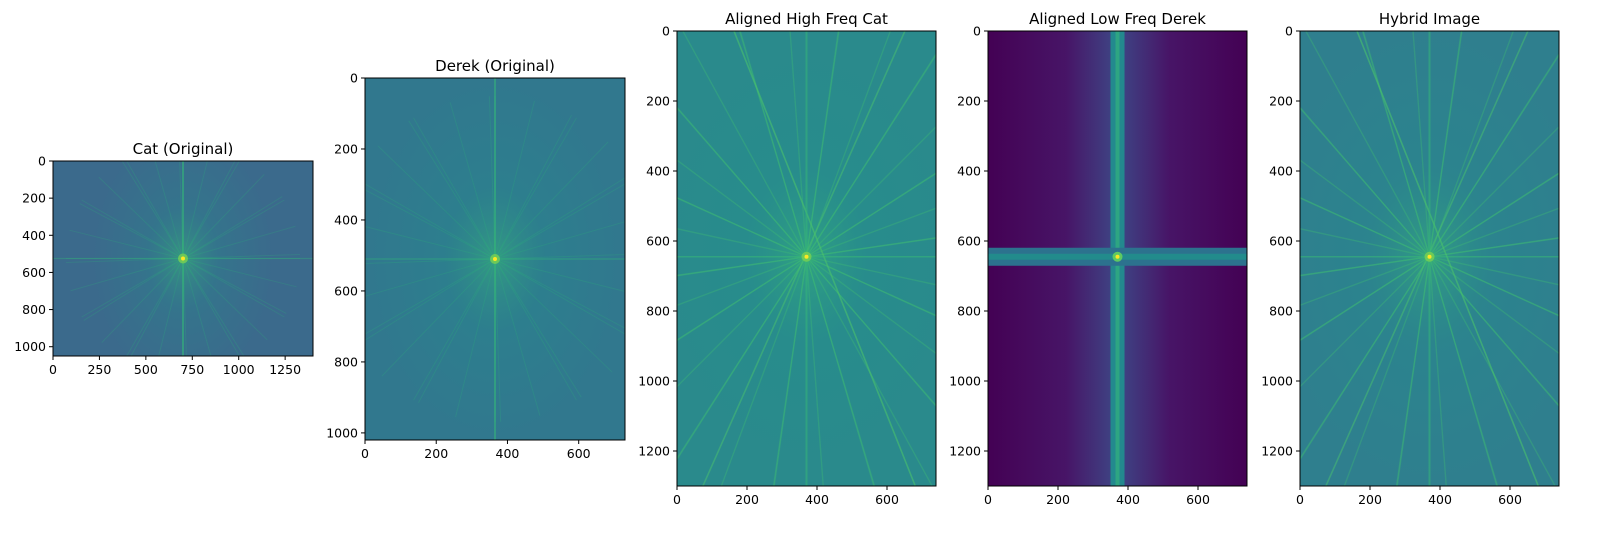  Describe the element at coordinates (146, 369) in the screenshot. I see `x-tick-label: 500` at that location.